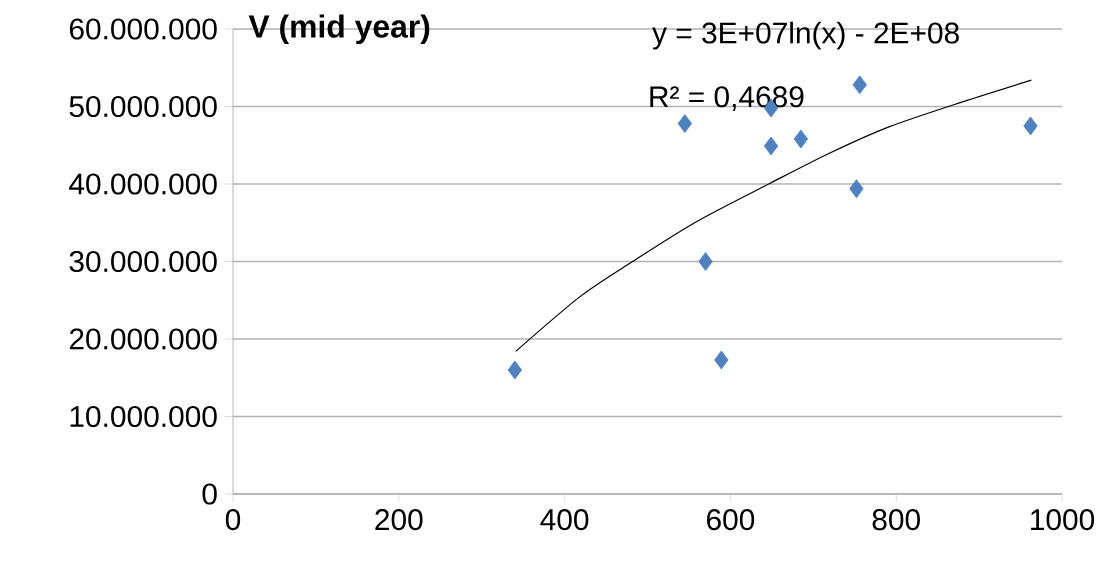 The width and height of the screenshot is (1113, 574). Describe the element at coordinates (143, 339) in the screenshot. I see `y-tick-label: 20.000.000` at that location.